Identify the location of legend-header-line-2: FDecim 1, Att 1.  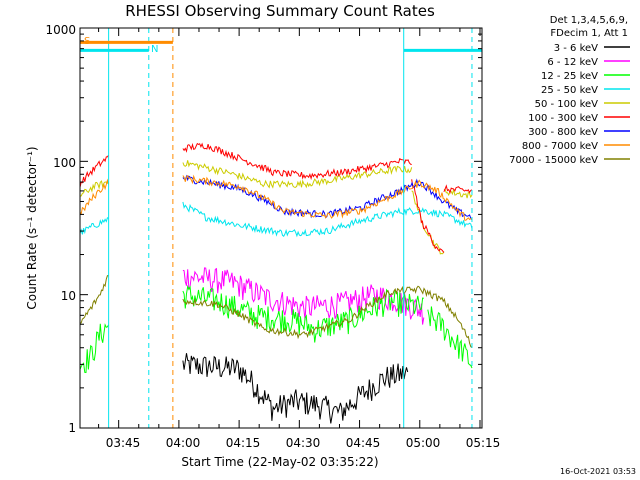
(589, 33).